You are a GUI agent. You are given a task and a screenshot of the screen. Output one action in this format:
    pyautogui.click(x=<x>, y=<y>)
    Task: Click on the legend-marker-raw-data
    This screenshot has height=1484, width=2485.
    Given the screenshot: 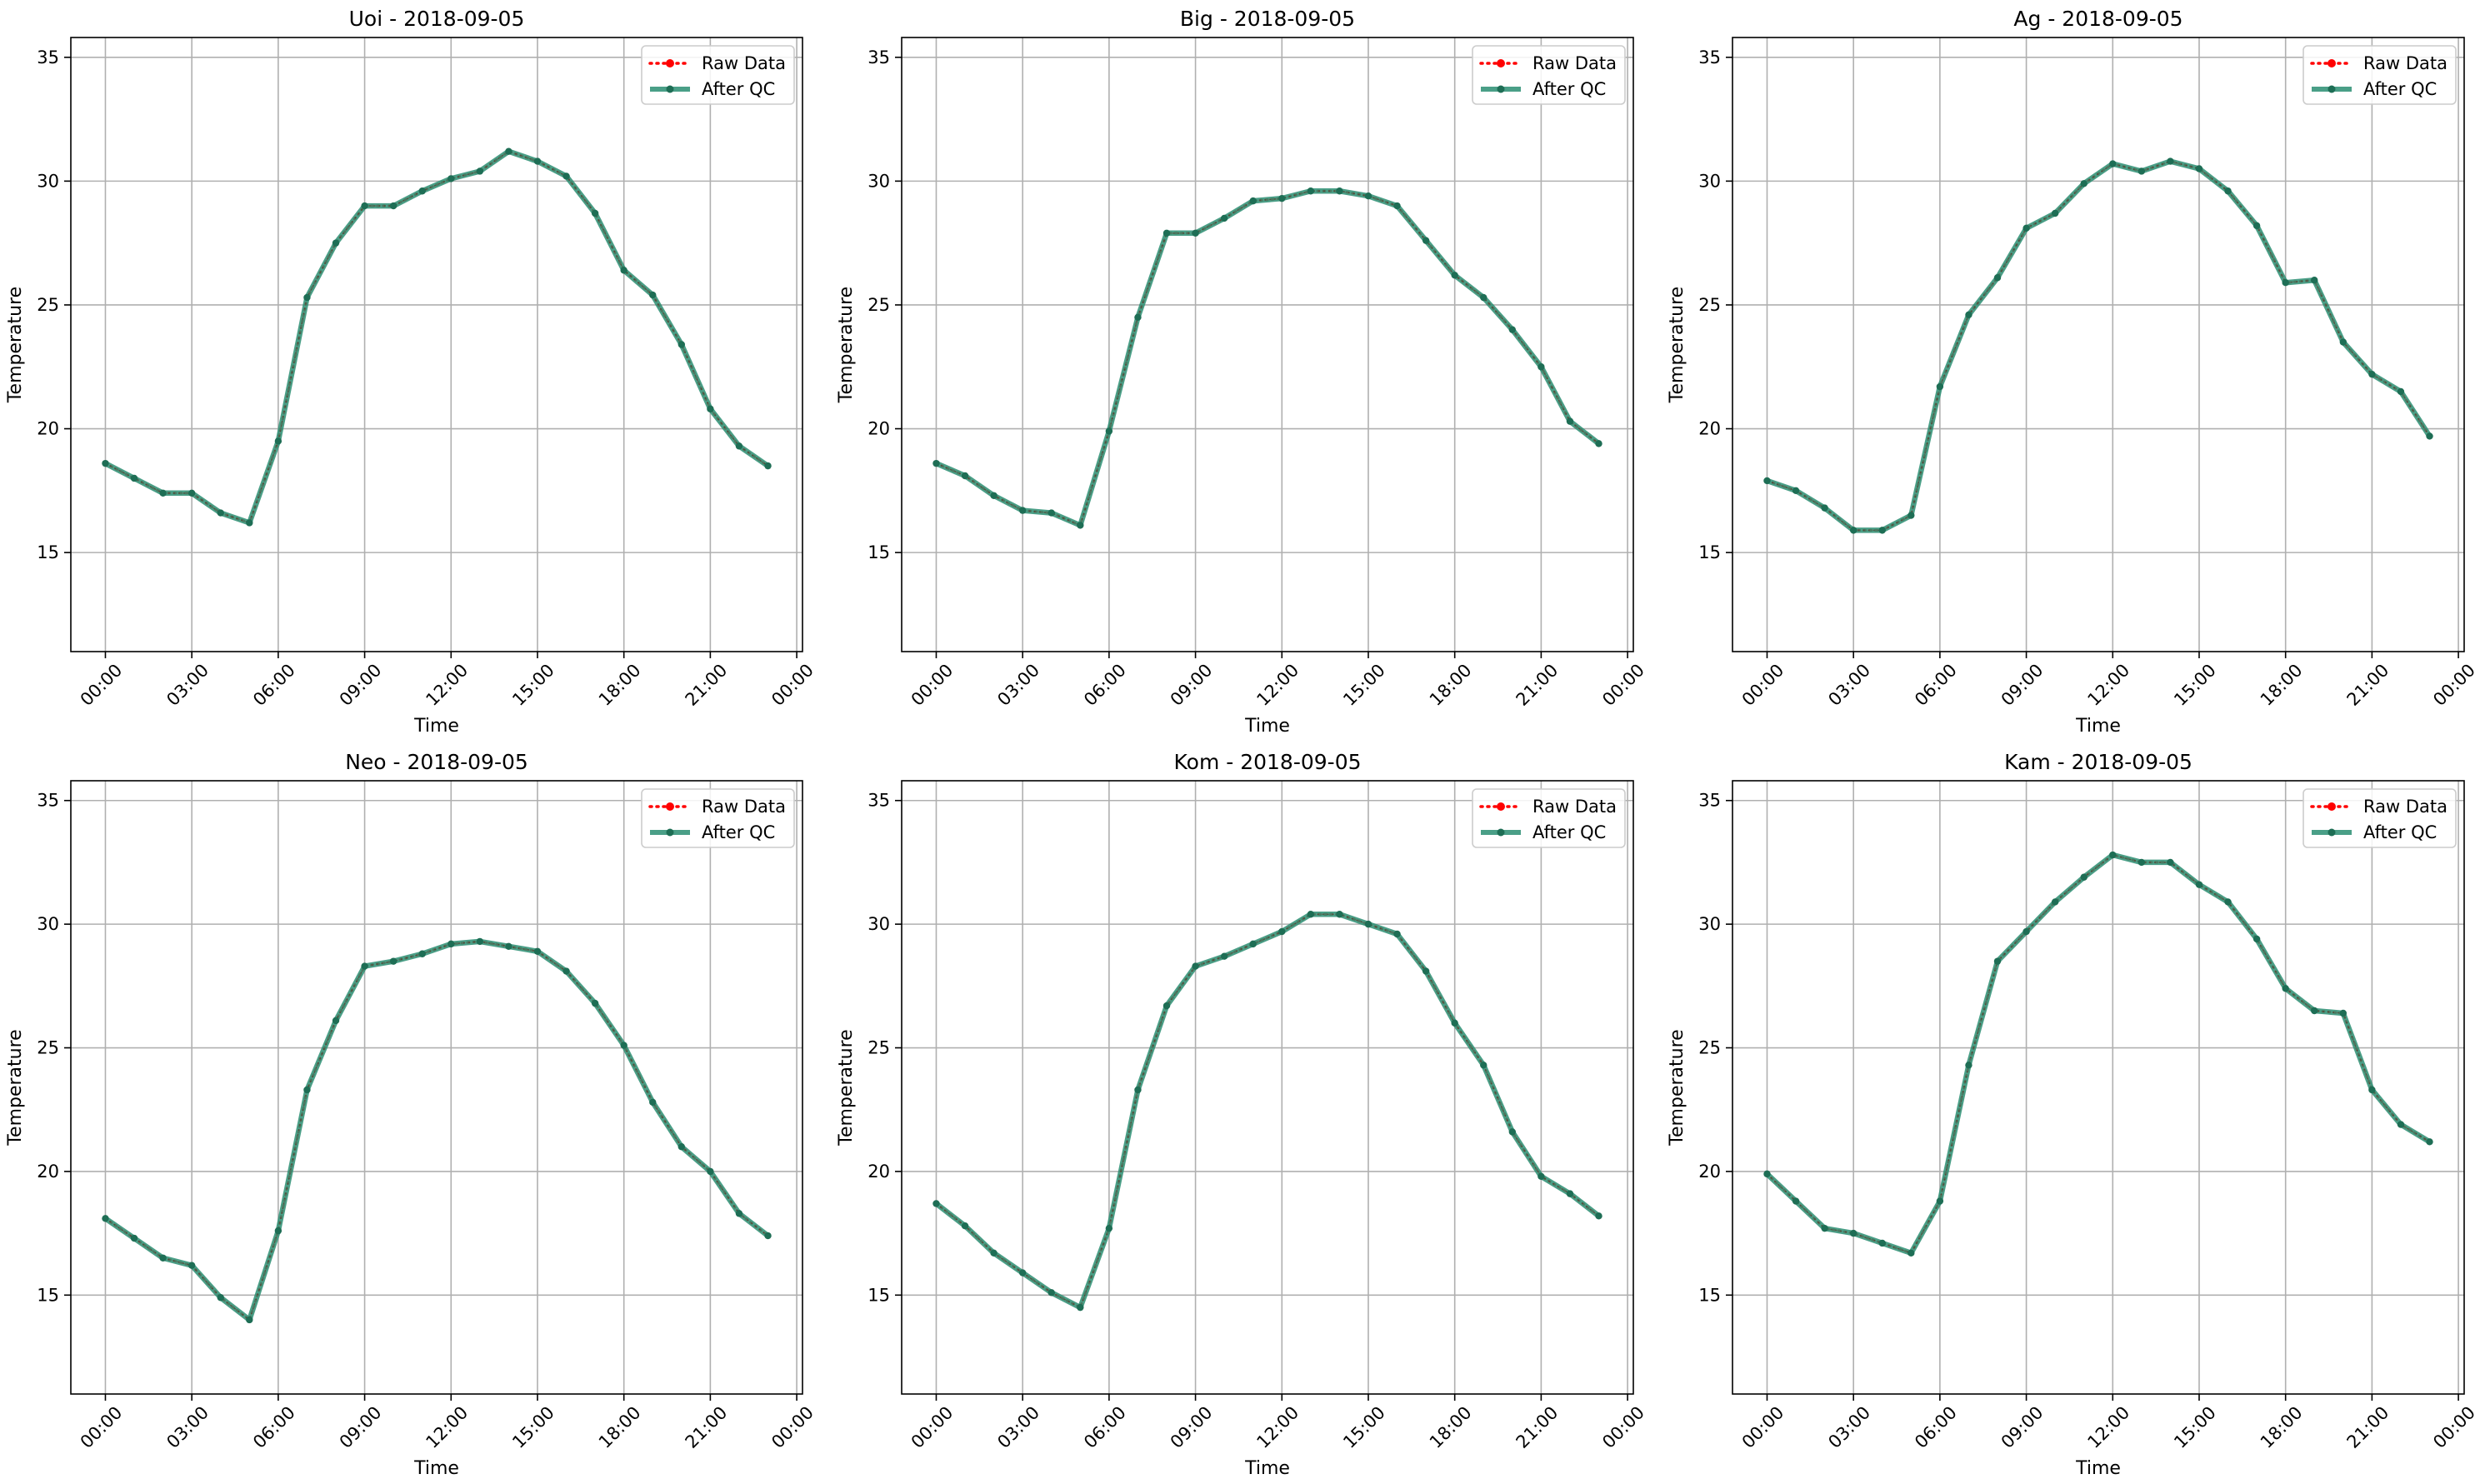 What is the action you would take?
    pyautogui.click(x=1501, y=806)
    